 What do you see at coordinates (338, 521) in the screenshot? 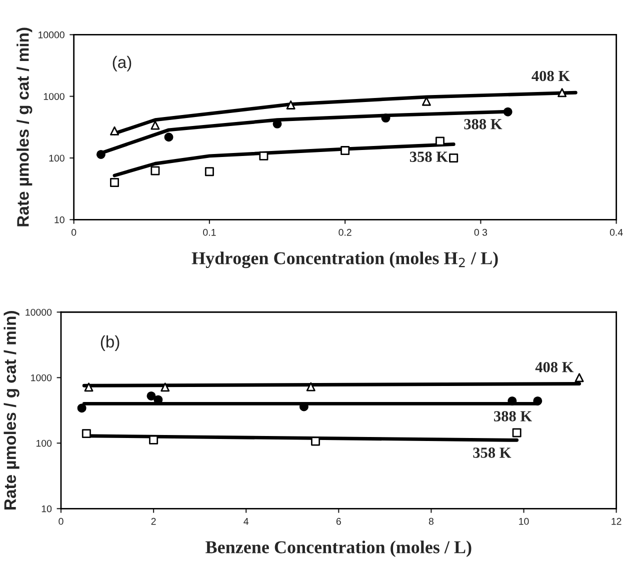
I see `x-tick-label: 6` at bounding box center [338, 521].